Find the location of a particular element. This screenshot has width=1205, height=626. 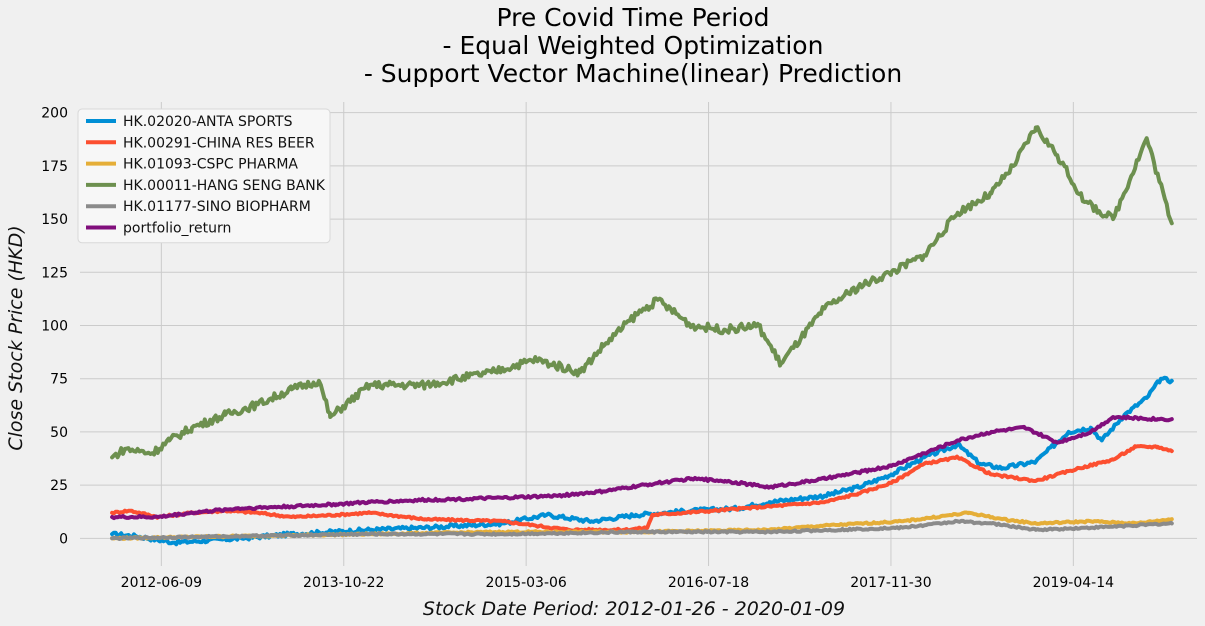

y-tick-label: 0 is located at coordinates (63, 539).